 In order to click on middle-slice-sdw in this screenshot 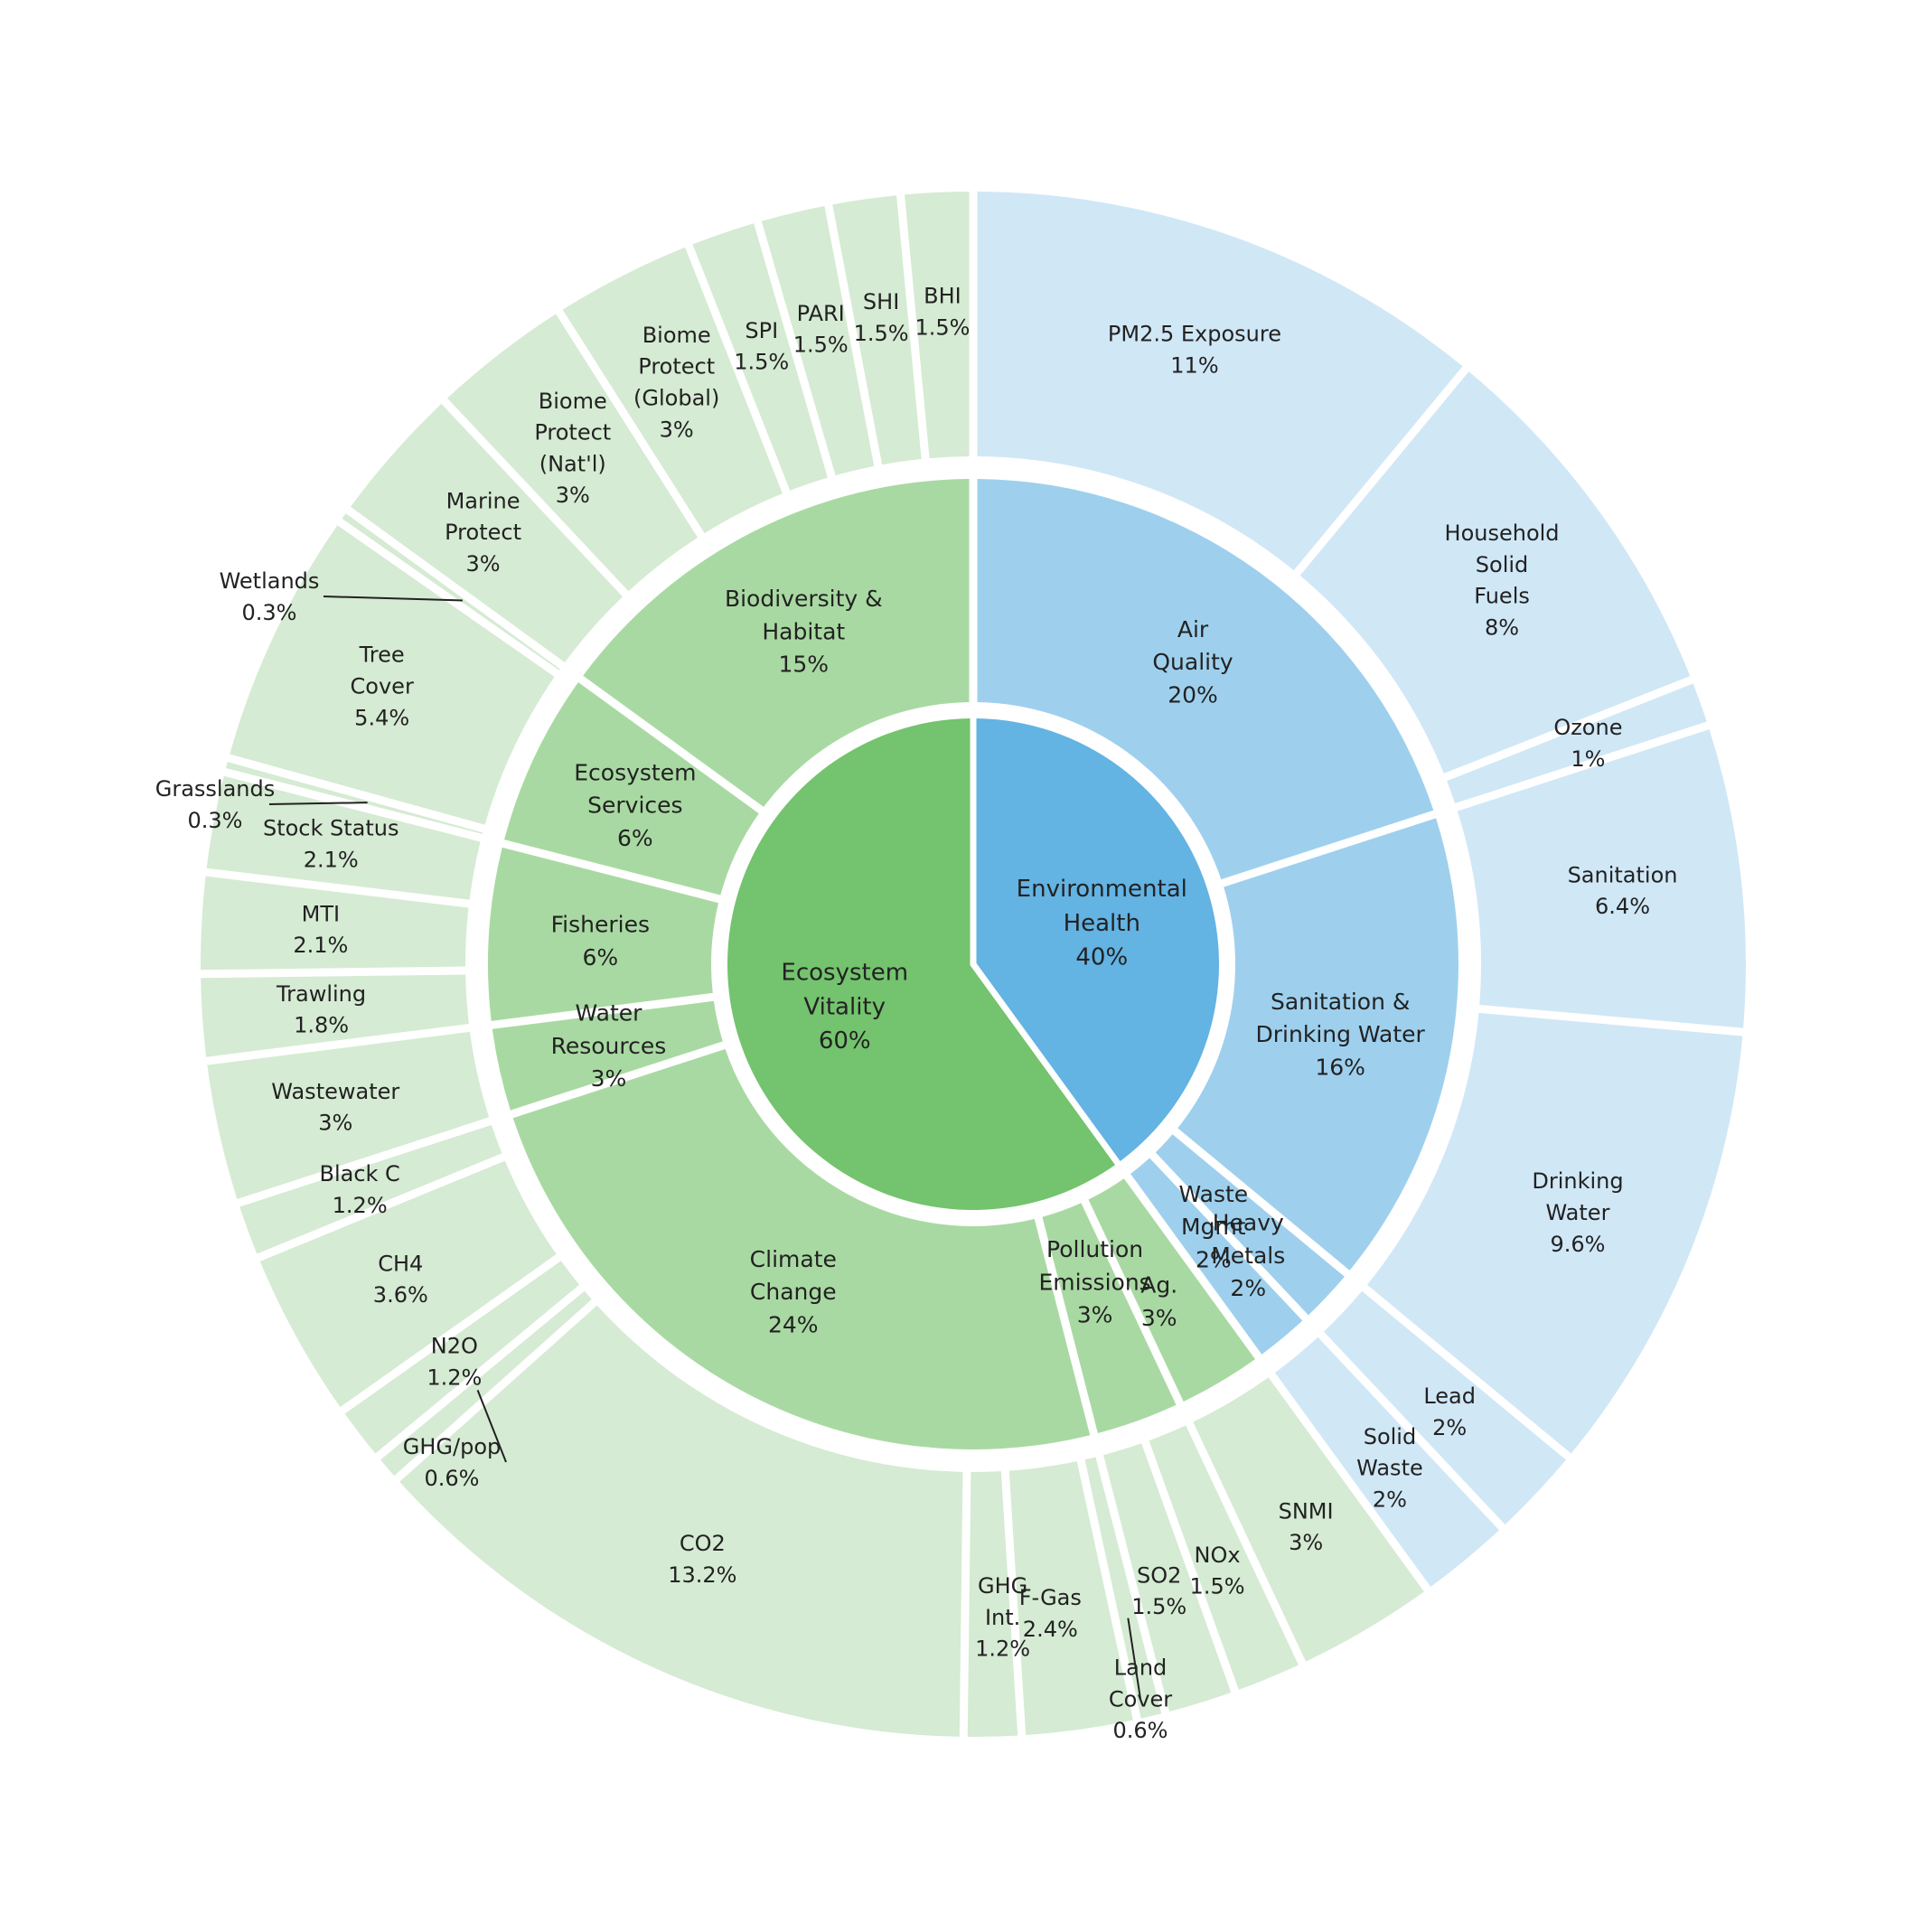, I will do `click(1317, 1044)`.